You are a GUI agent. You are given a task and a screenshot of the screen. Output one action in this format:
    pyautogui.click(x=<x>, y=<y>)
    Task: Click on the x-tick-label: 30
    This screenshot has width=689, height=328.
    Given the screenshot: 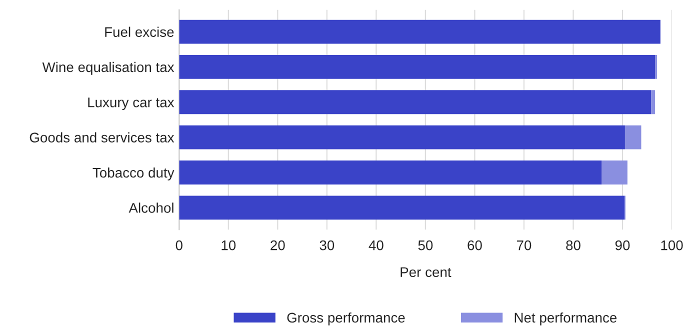 What is the action you would take?
    pyautogui.click(x=327, y=245)
    